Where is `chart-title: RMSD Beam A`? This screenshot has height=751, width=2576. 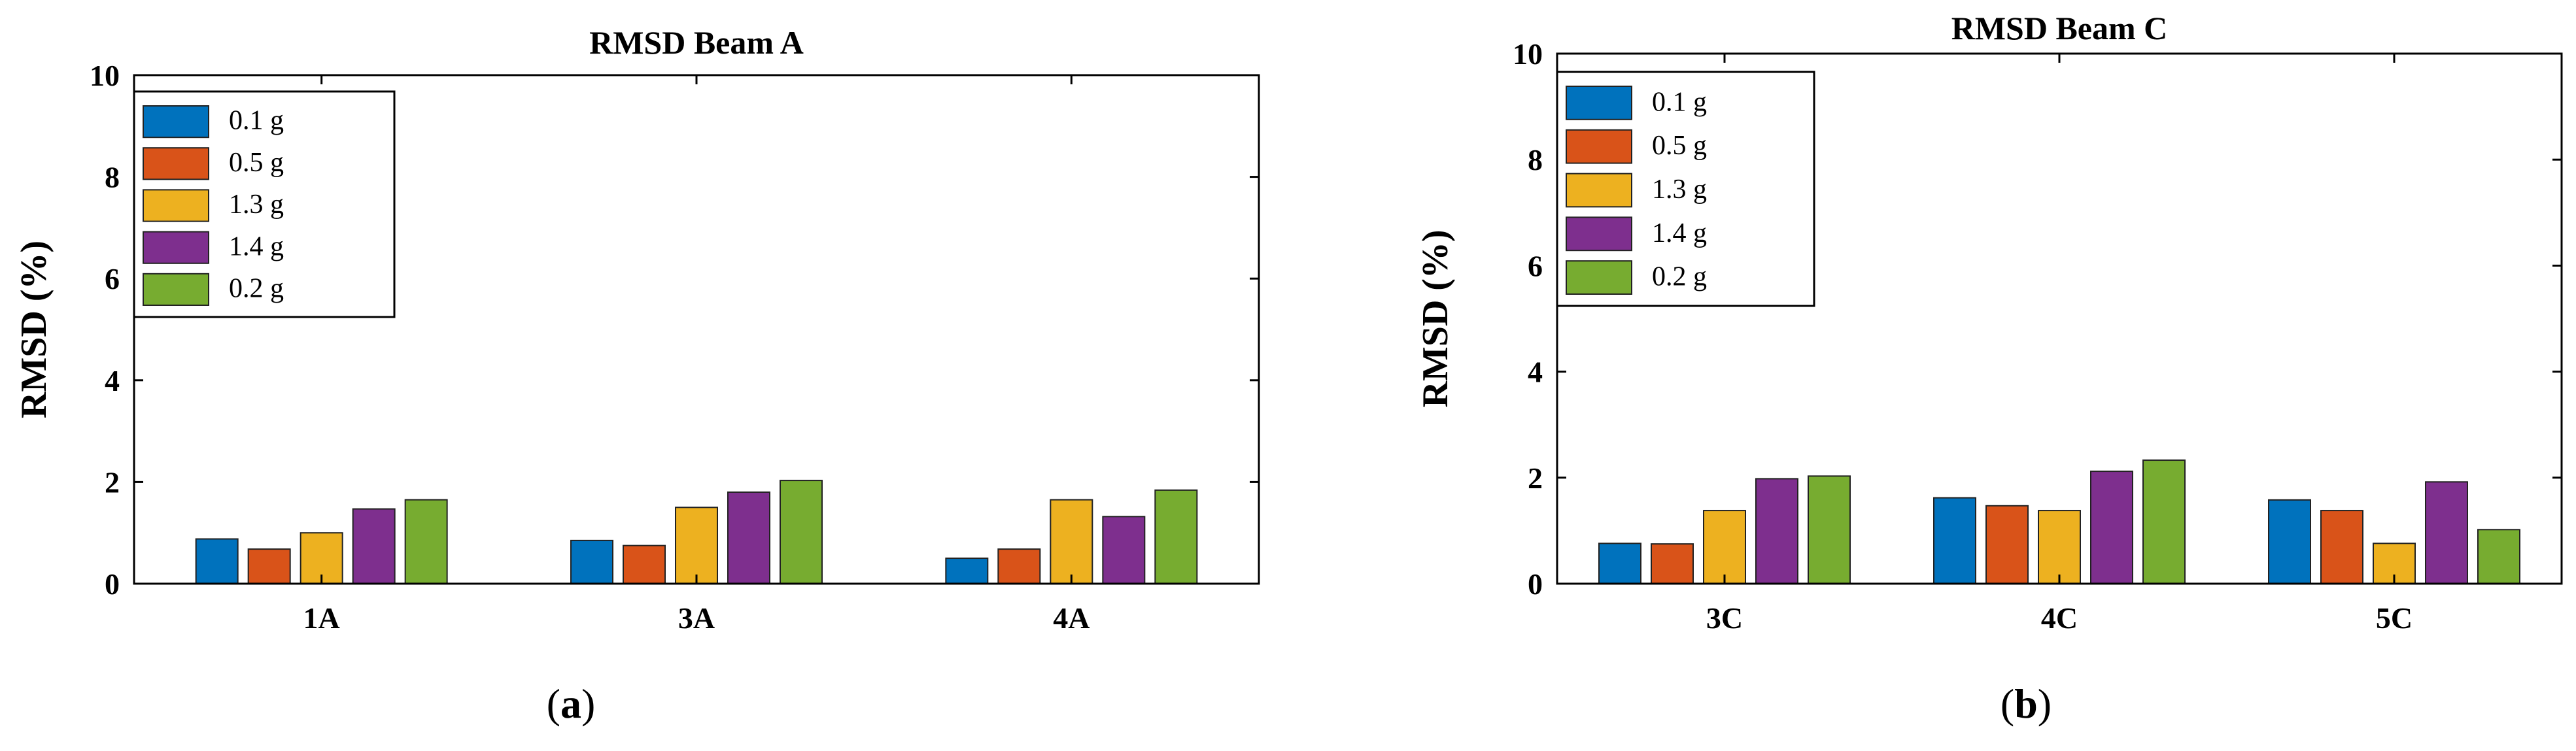 chart-title: RMSD Beam A is located at coordinates (697, 43).